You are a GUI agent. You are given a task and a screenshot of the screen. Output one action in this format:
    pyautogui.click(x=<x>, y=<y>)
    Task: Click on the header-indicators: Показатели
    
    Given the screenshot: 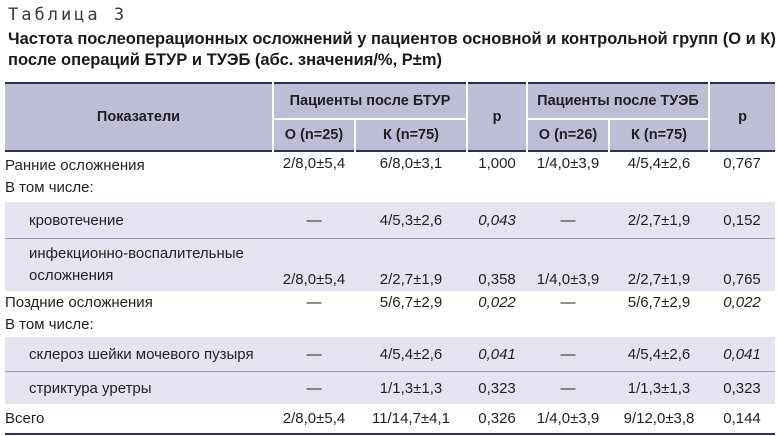 What is the action you would take?
    pyautogui.click(x=139, y=117)
    